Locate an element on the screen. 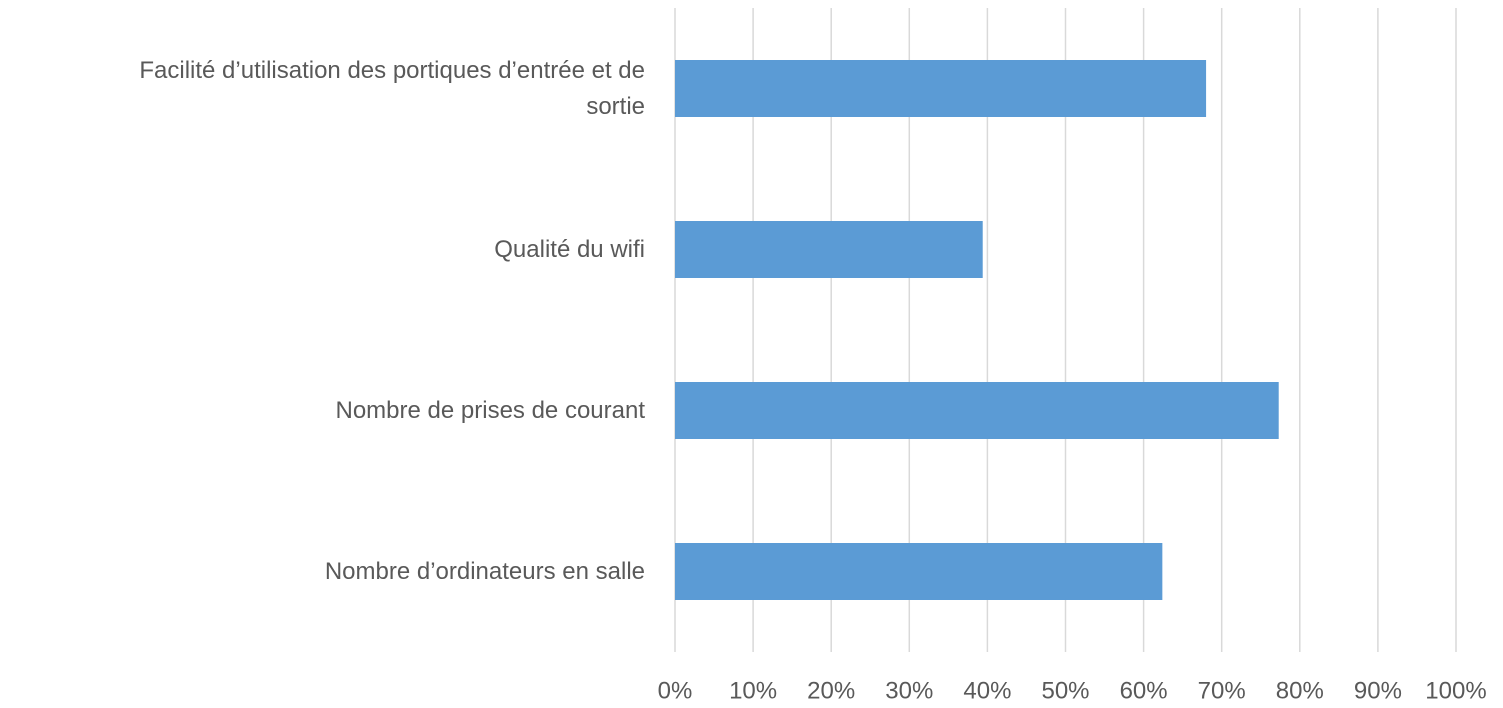 The height and width of the screenshot is (708, 1503). x-tick-label: 80% is located at coordinates (1300, 690).